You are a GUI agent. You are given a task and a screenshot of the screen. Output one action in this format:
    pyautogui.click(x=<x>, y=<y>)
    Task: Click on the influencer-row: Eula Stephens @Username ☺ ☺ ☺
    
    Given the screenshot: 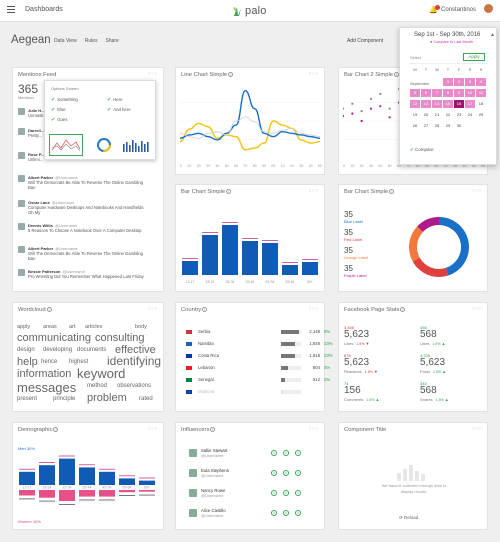 What is the action you would take?
    pyautogui.click(x=261, y=474)
    